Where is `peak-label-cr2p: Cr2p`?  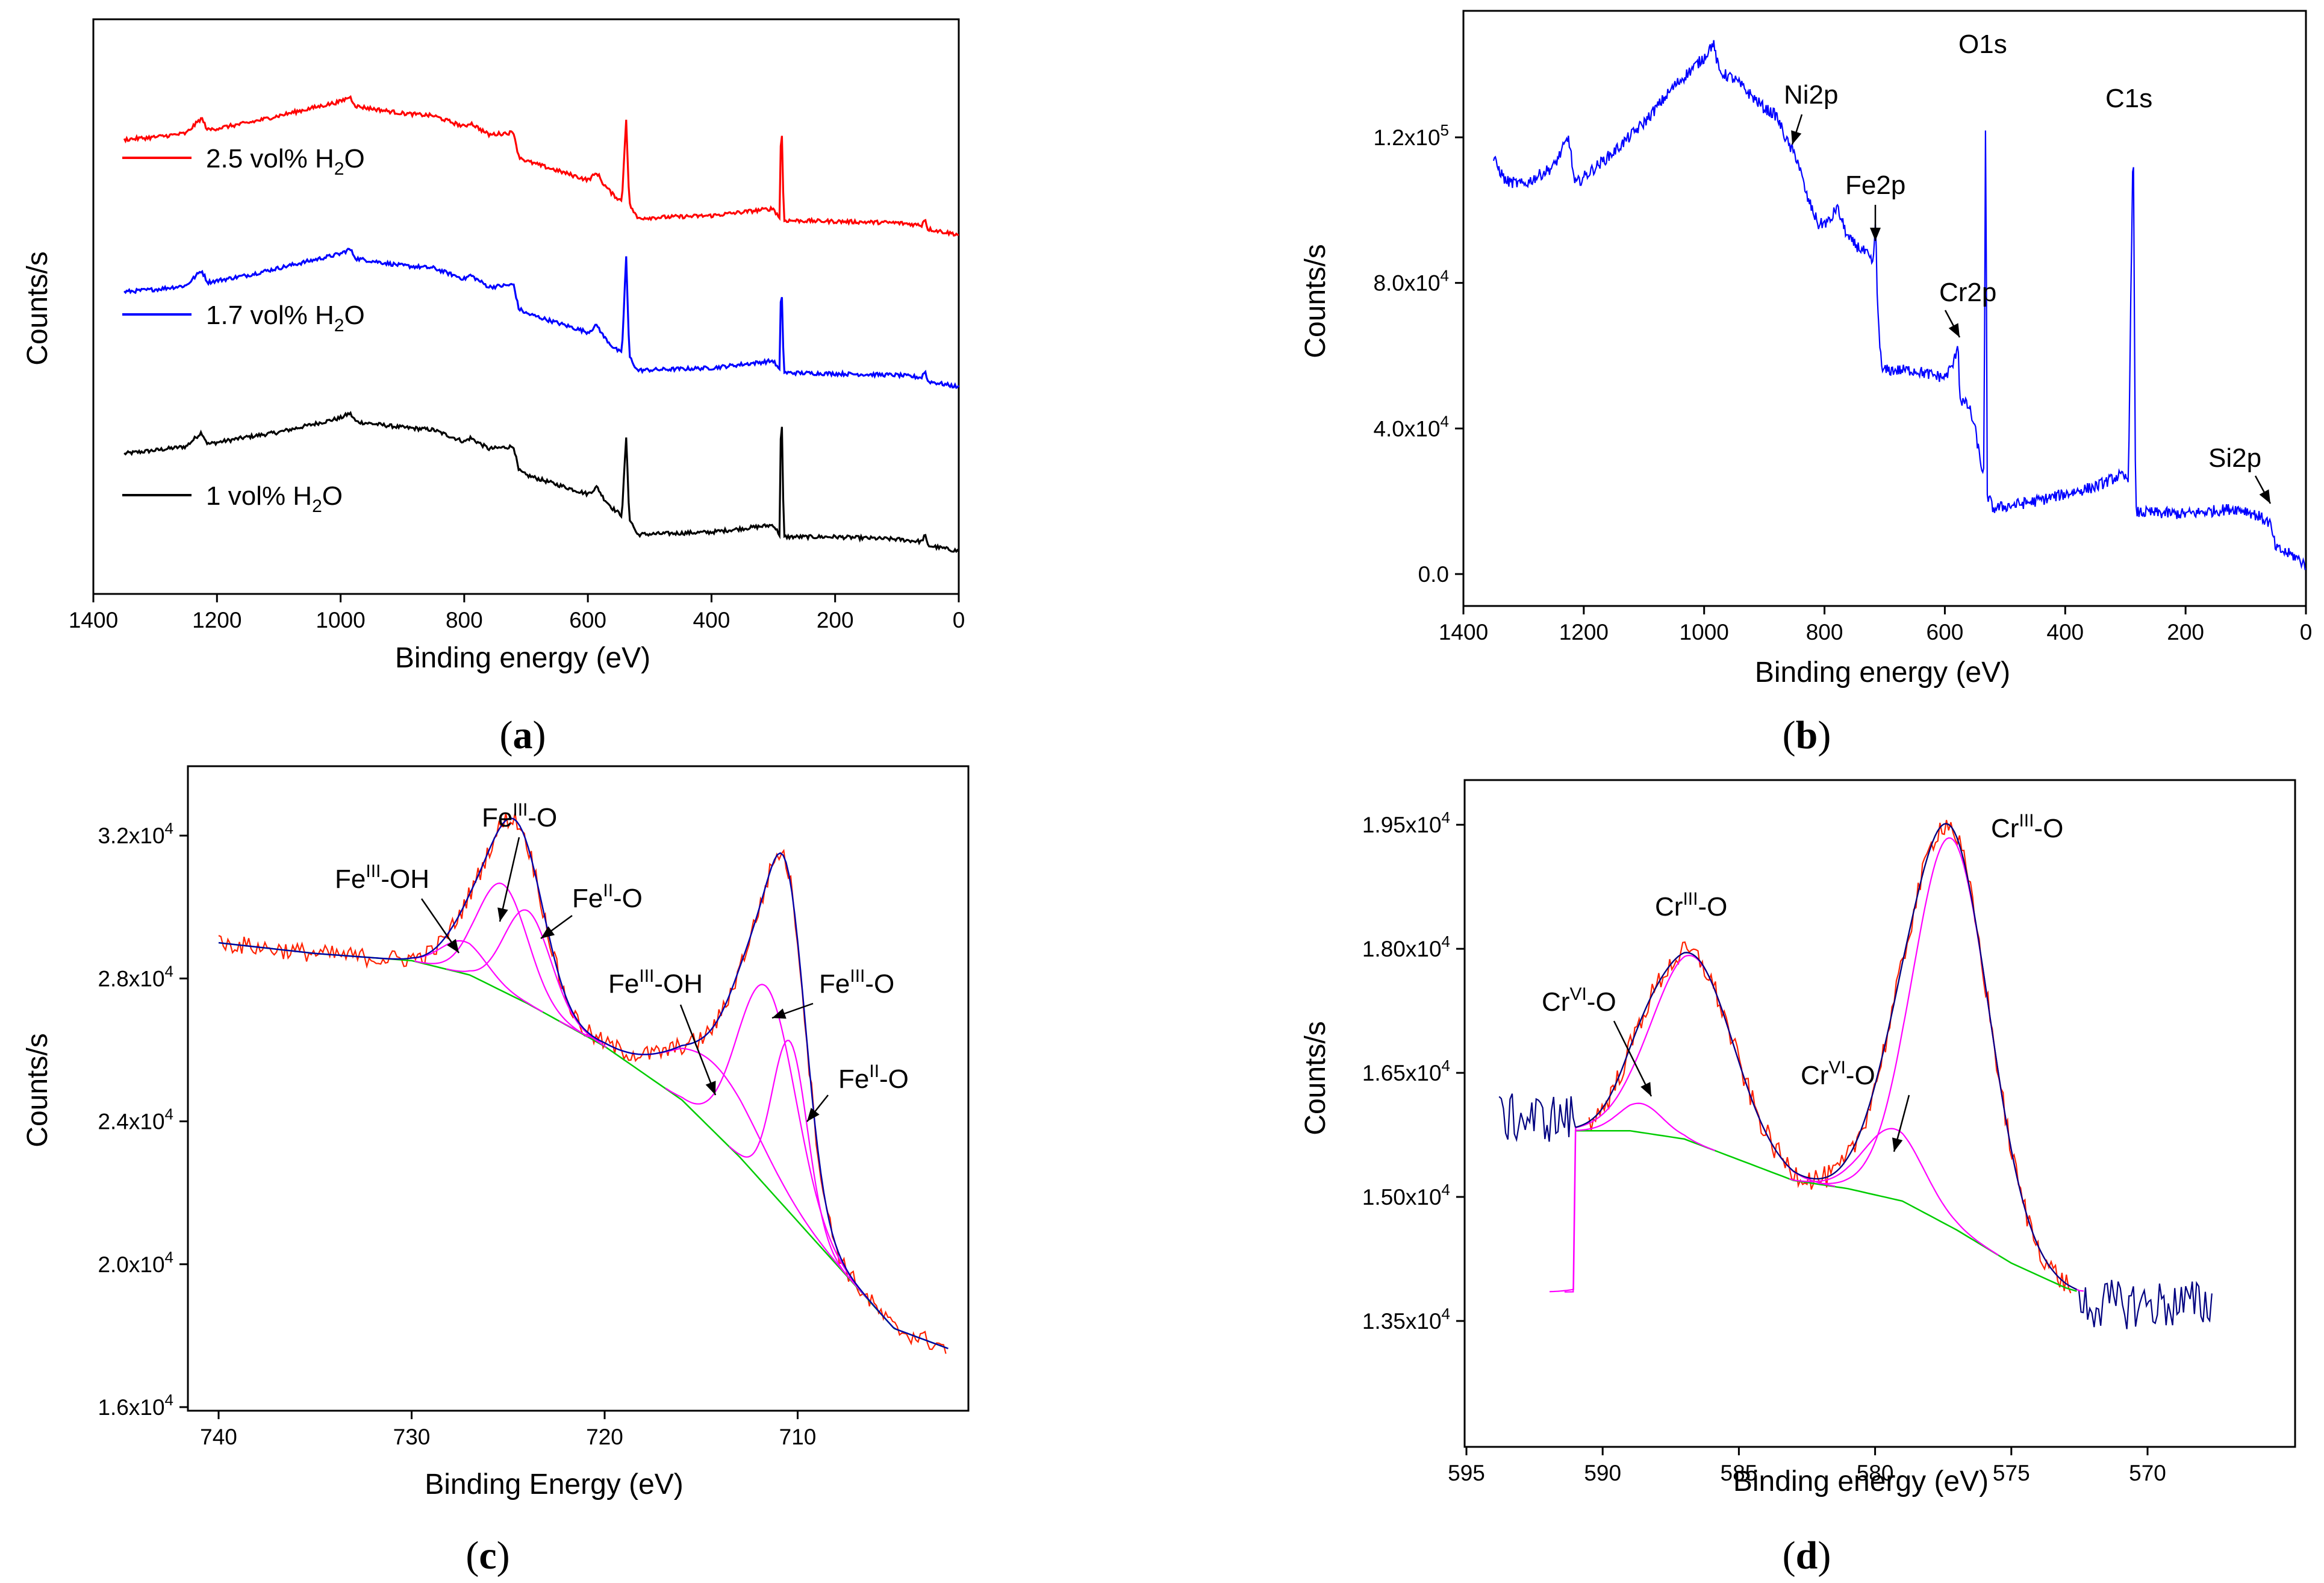 peak-label-cr2p: Cr2p is located at coordinates (1968, 292).